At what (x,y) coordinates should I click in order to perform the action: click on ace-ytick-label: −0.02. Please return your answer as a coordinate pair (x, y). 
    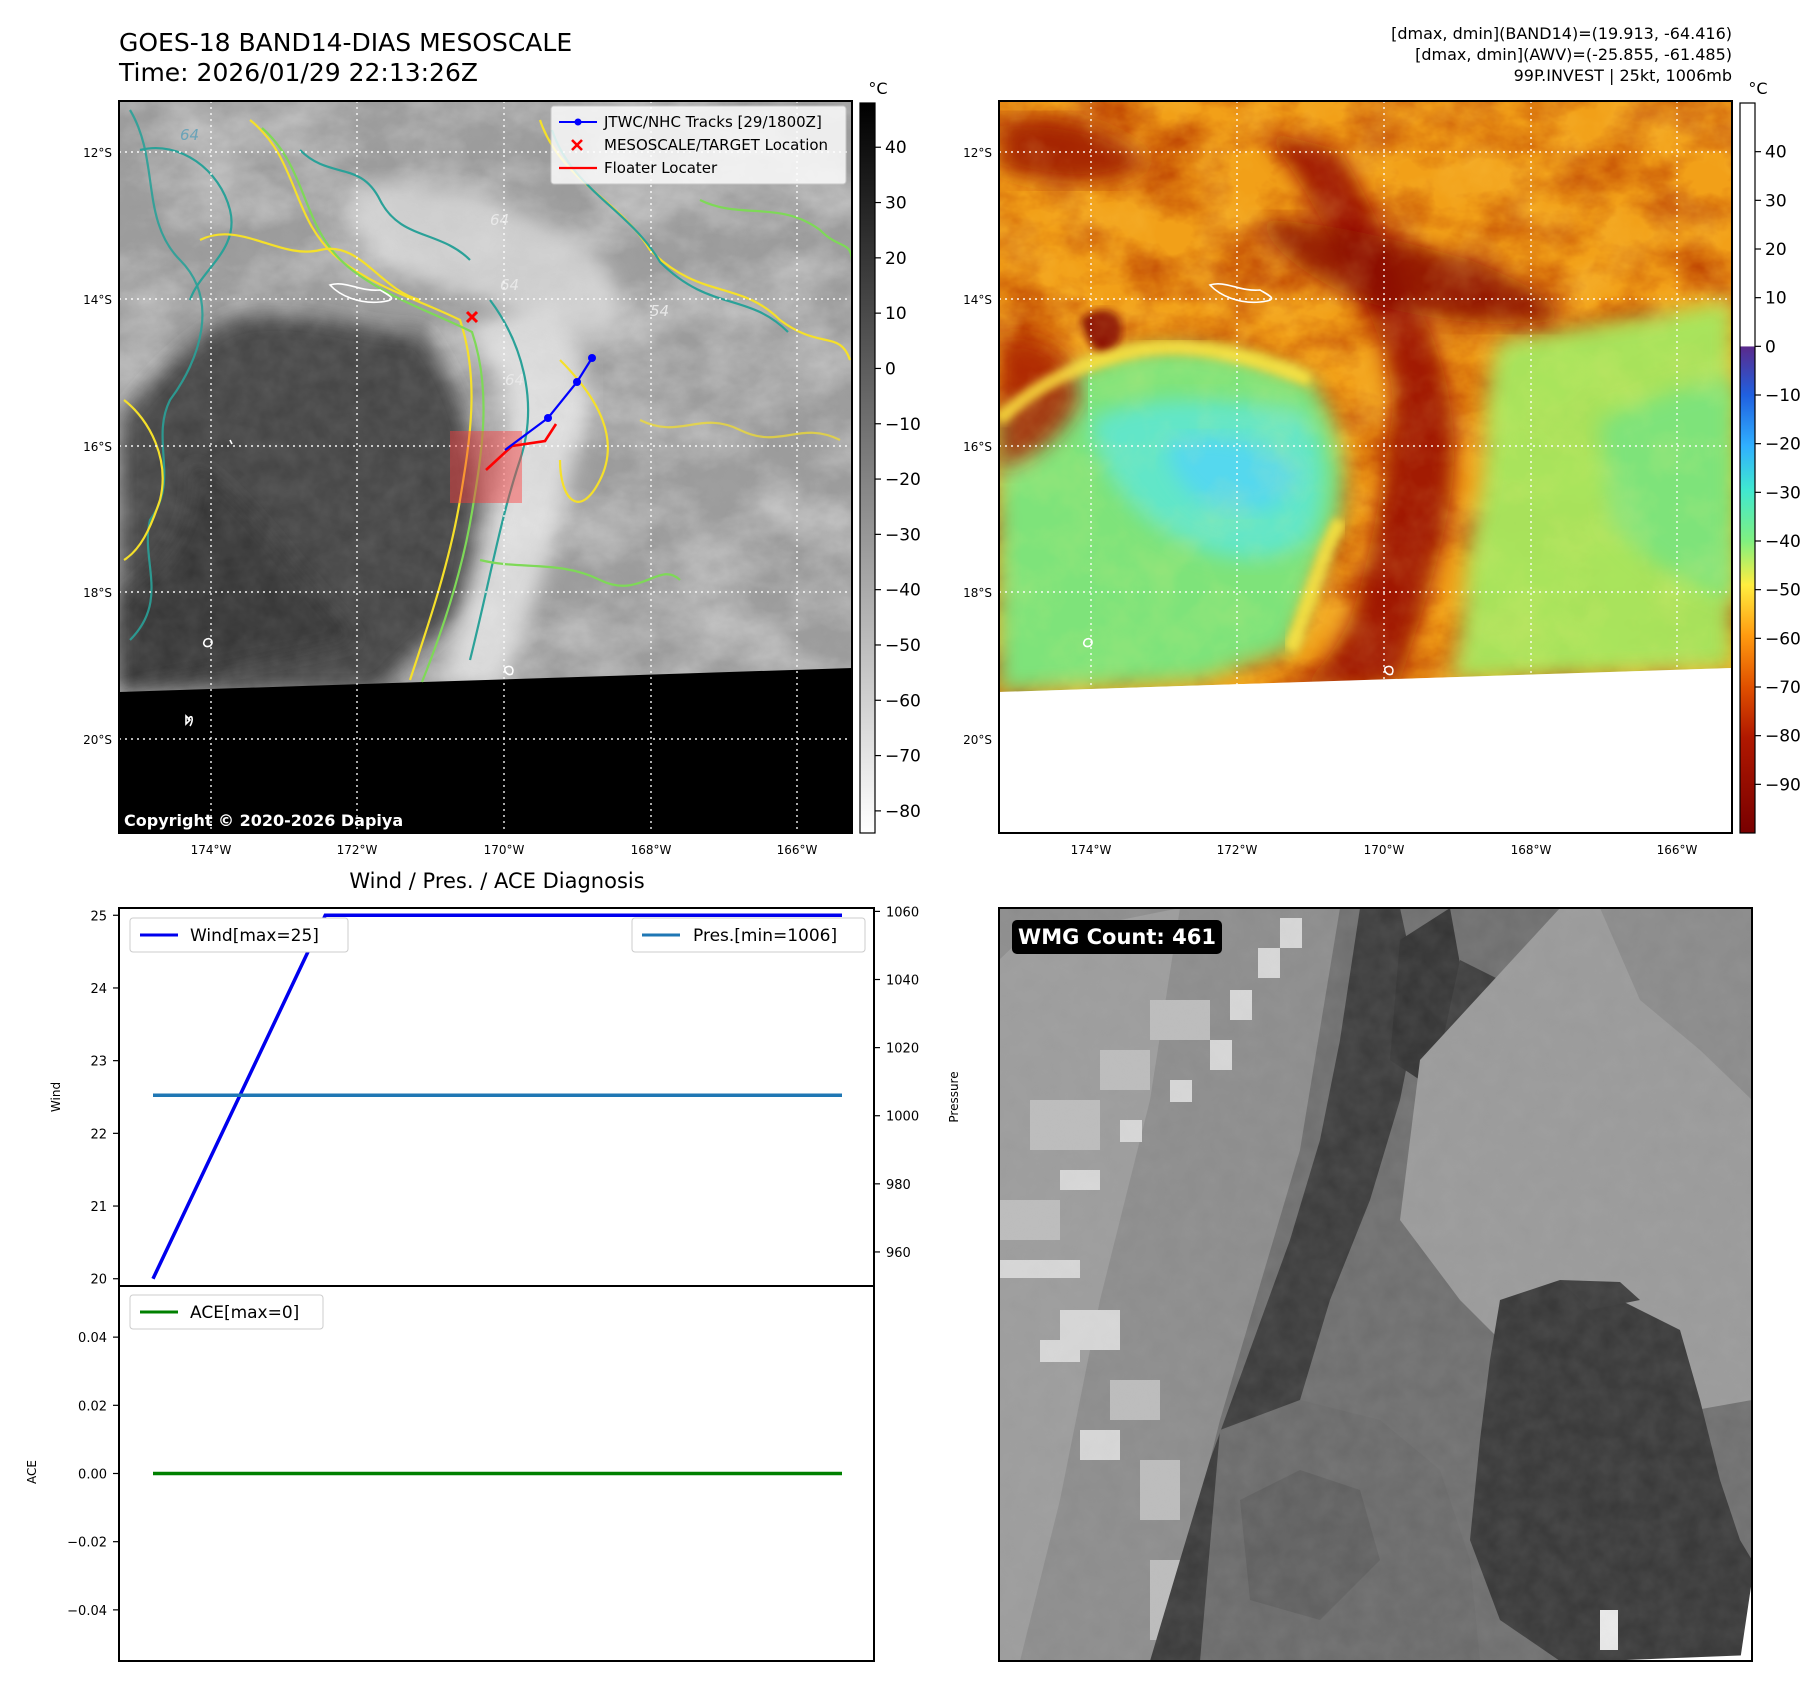
    Looking at the image, I should click on (87, 1543).